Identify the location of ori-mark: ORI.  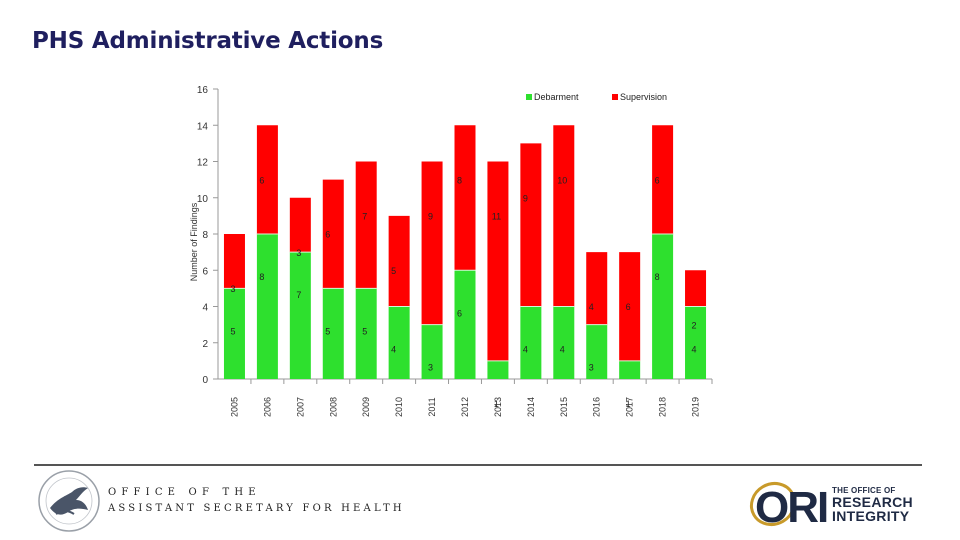
(791, 507).